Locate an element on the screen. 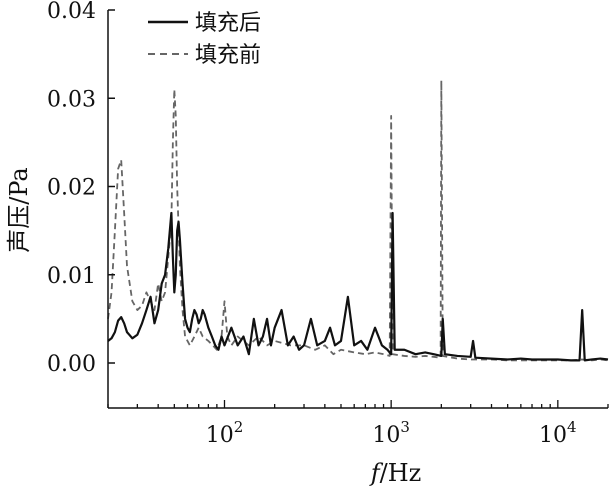 The height and width of the screenshot is (489, 610). x-tick-label: 10³ is located at coordinates (391, 433).